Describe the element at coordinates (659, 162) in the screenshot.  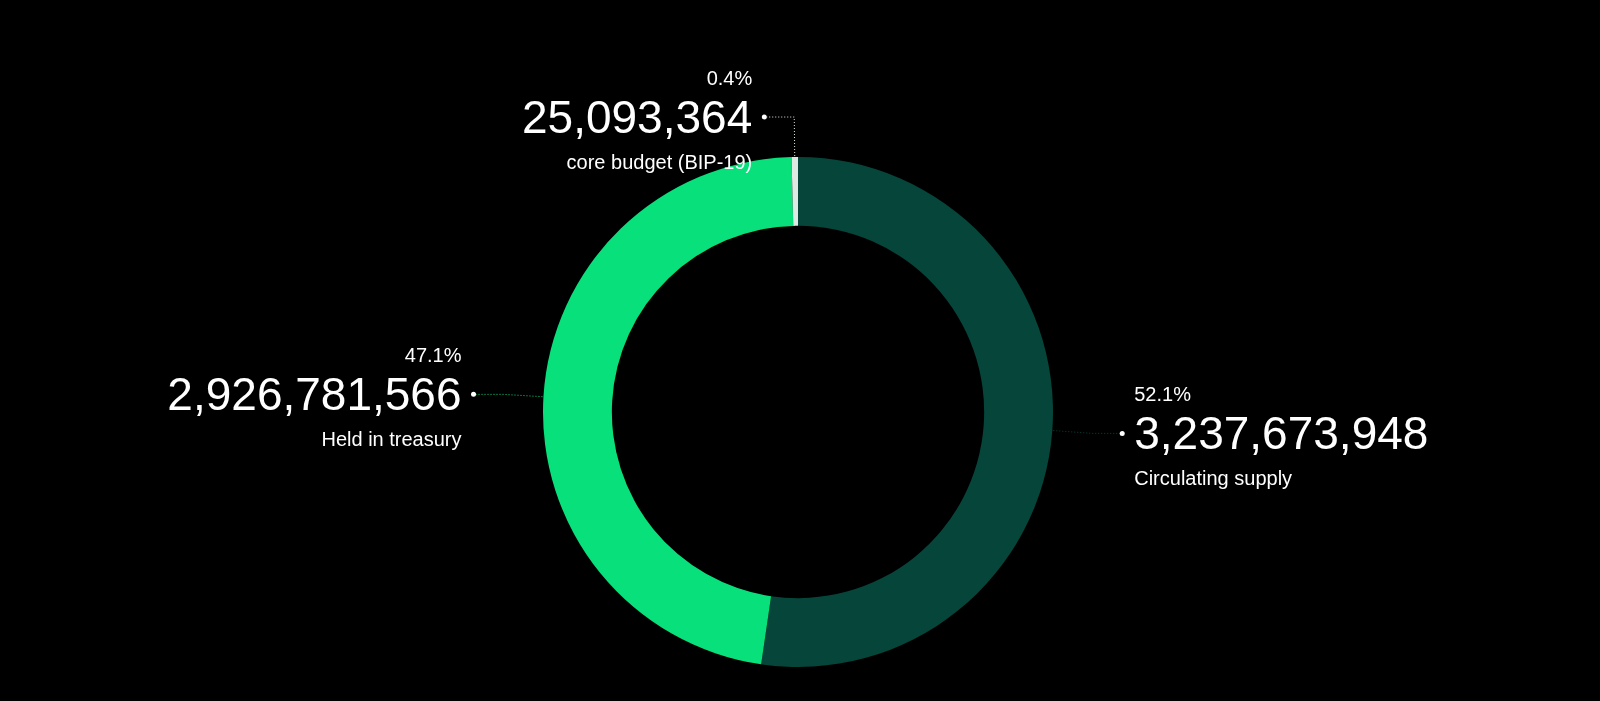
I see `slice-label: core budget (BIP-19)` at that location.